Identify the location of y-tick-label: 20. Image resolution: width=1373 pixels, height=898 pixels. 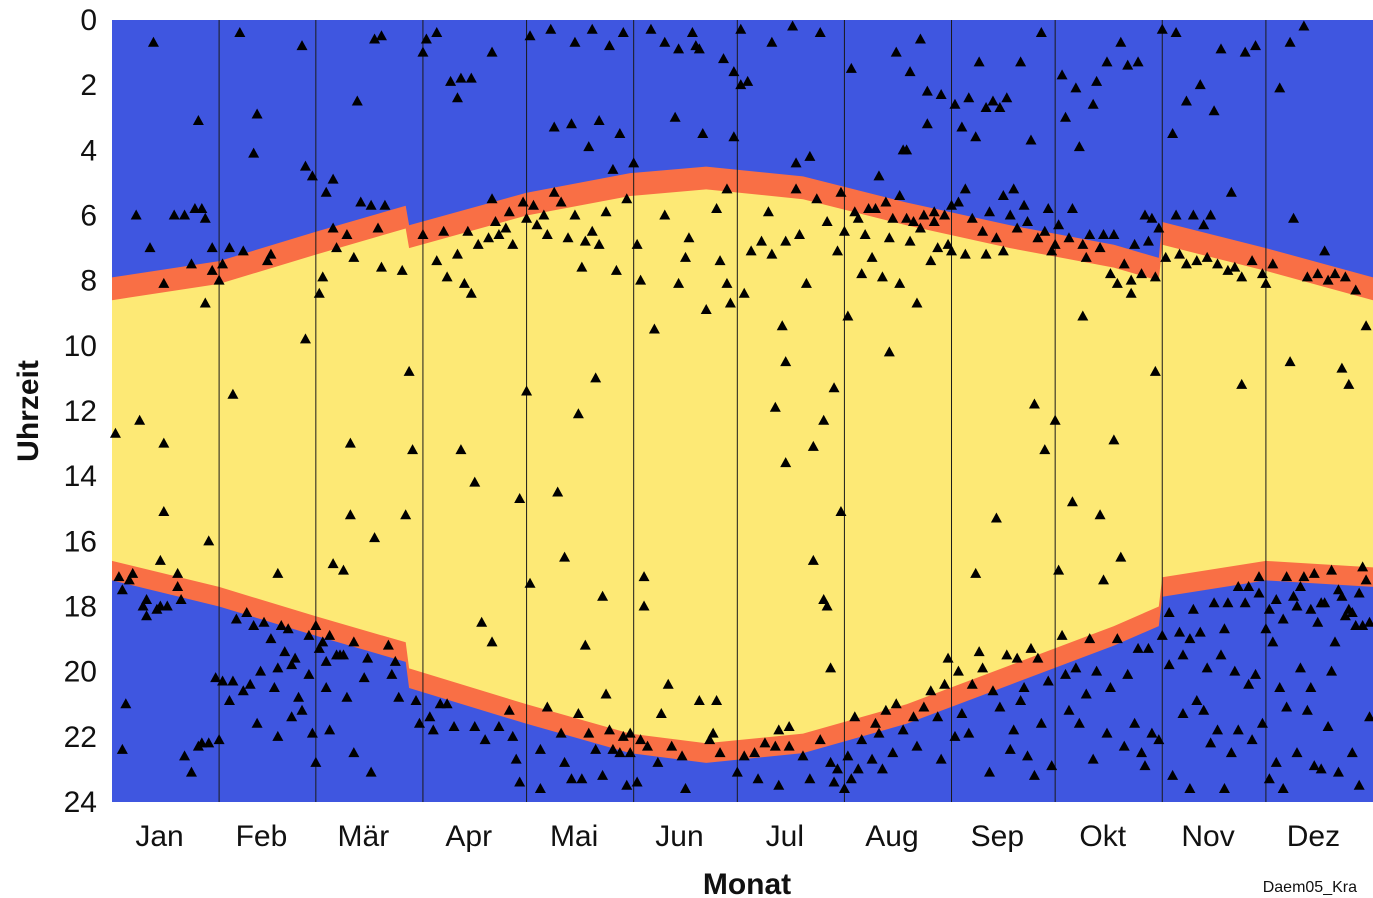
(80, 672).